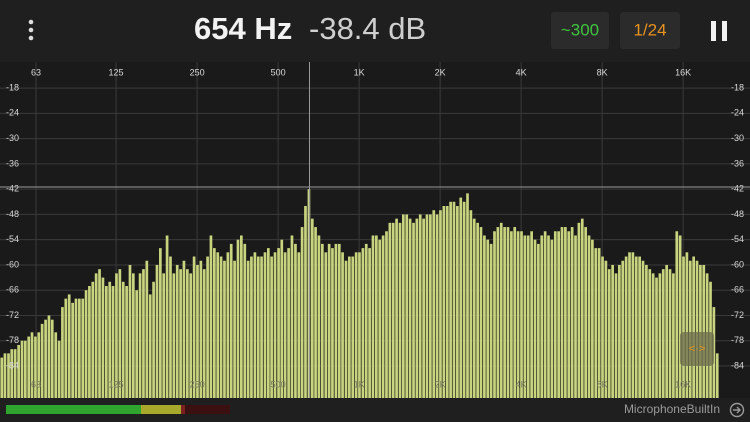 This screenshot has height=422, width=750. I want to click on zoom-button: <·>, so click(697, 349).